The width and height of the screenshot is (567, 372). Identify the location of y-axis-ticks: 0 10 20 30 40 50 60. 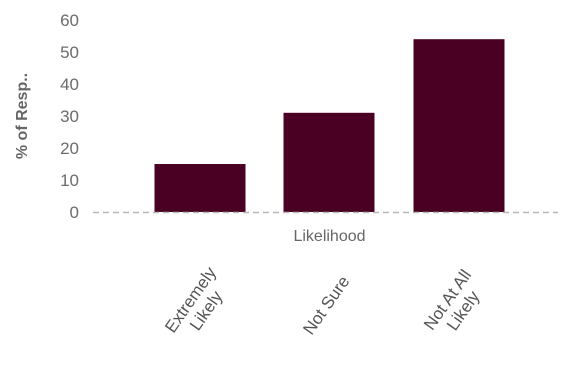
(69, 116).